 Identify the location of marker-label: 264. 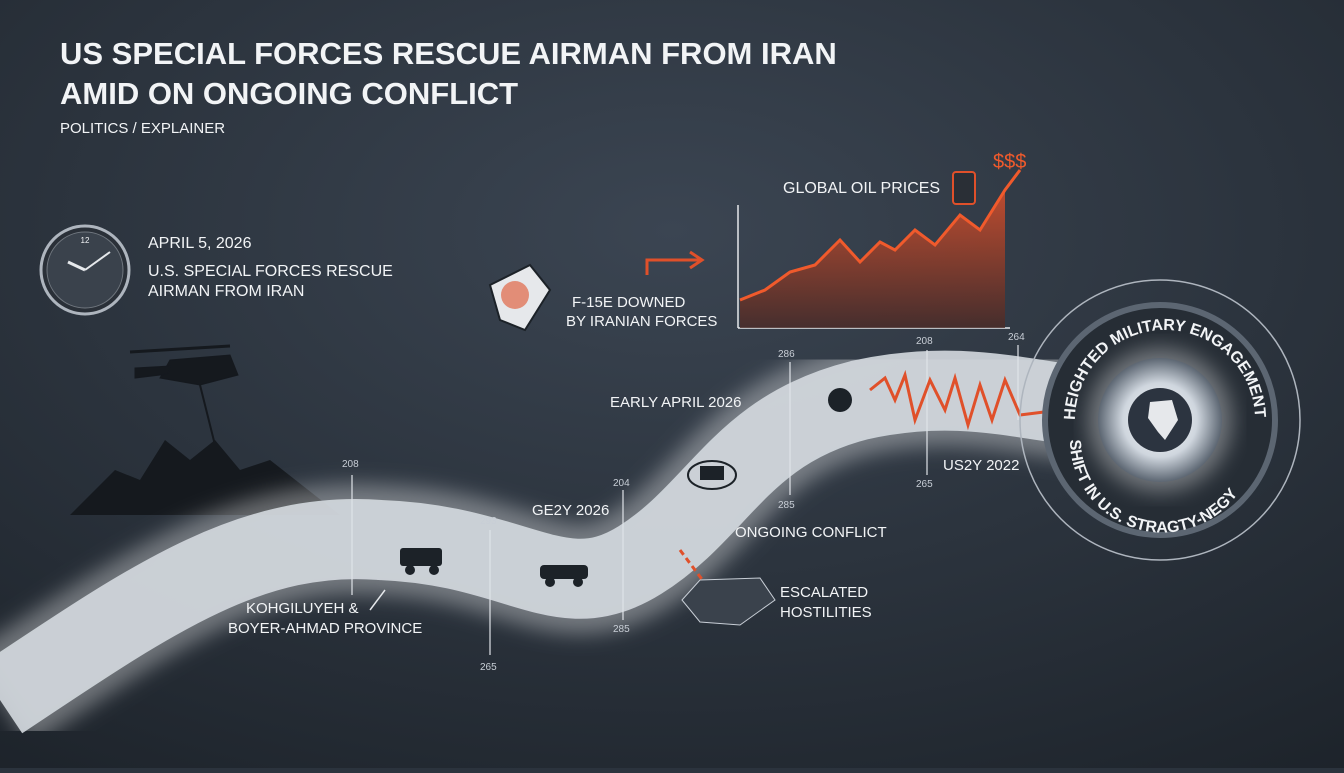
(1016, 337).